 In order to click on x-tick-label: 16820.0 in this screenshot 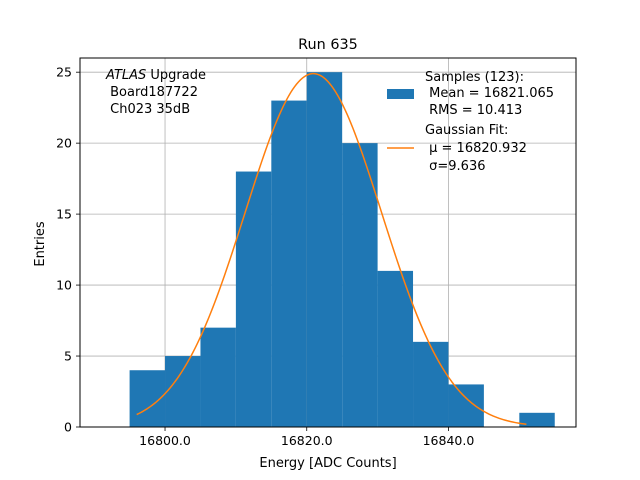, I will do `click(307, 440)`.